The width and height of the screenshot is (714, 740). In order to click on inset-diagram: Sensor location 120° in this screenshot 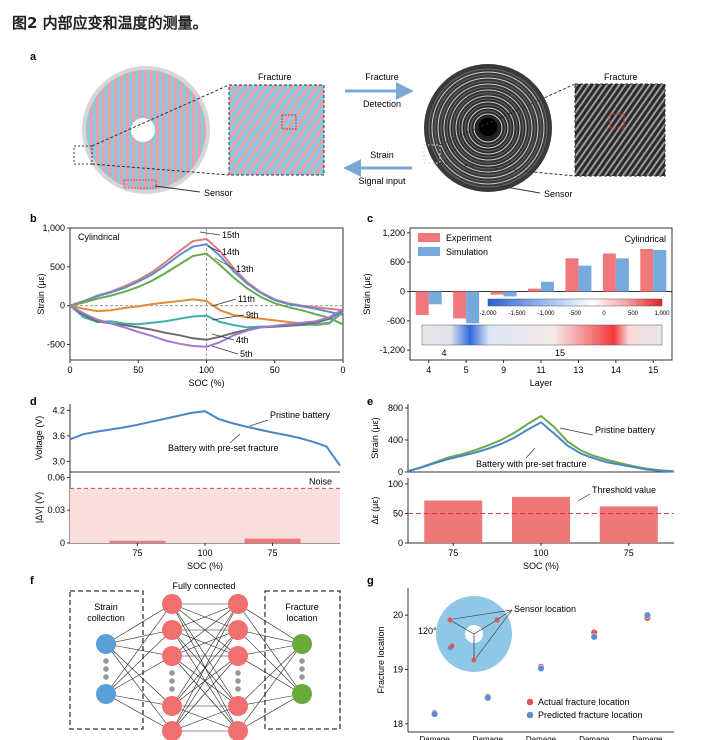, I will do `click(497, 634)`.